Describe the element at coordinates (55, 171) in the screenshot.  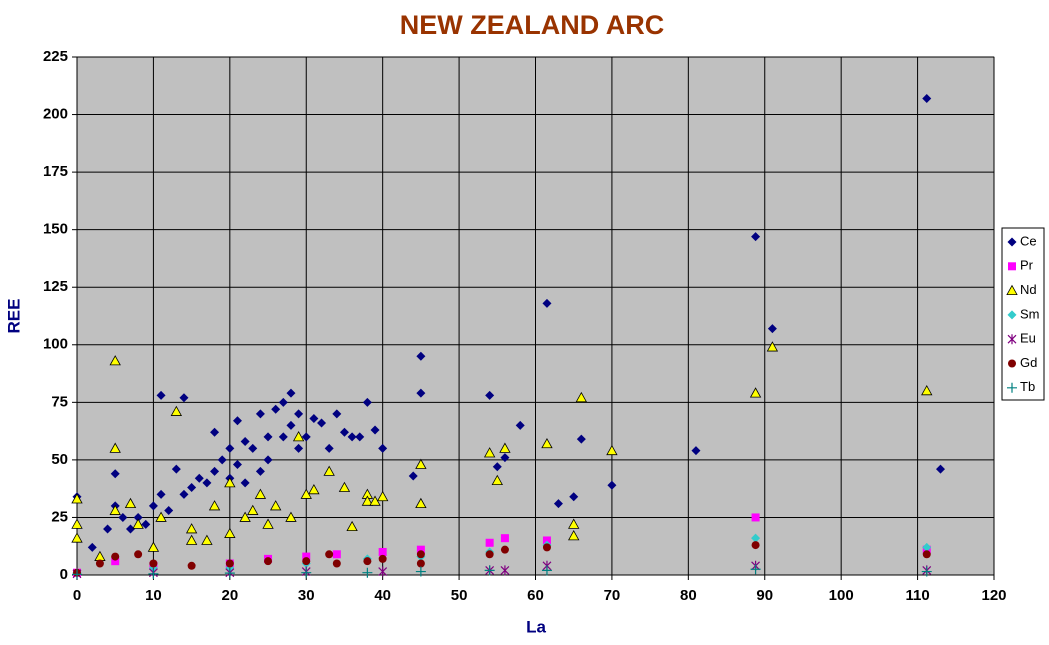
I see `y-tick-label: 175` at that location.